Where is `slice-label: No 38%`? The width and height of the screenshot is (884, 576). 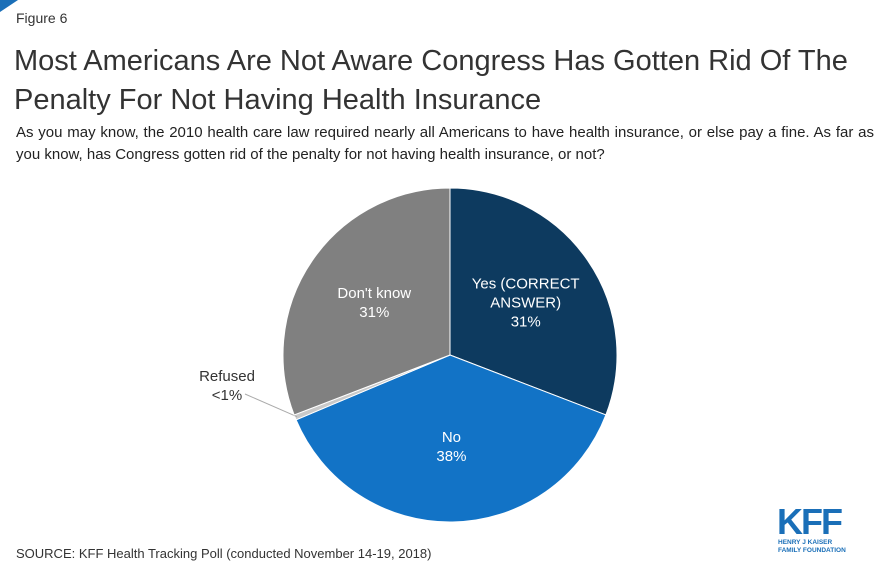 slice-label: No 38% is located at coordinates (451, 447).